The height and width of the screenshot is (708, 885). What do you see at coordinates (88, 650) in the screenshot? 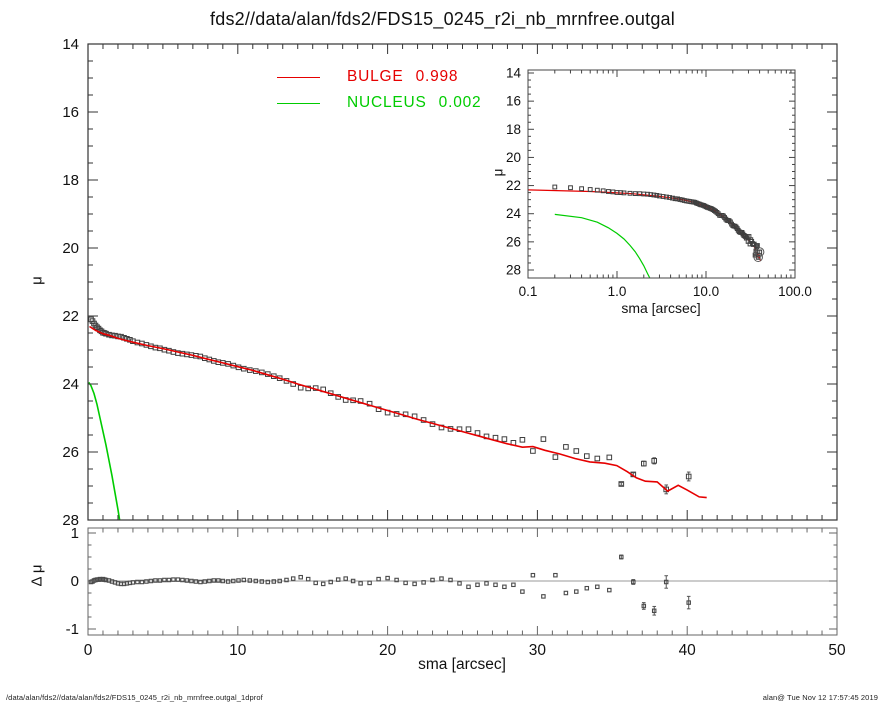
I see `x-tick-label: 0` at bounding box center [88, 650].